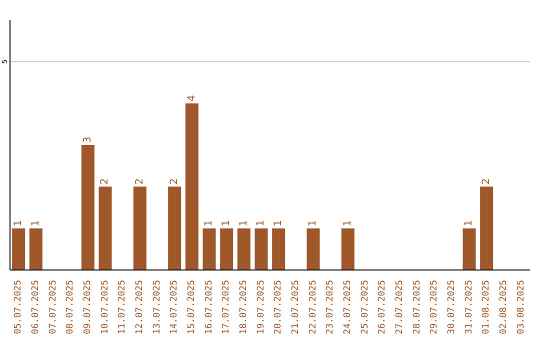 The image size is (540, 340). What do you see at coordinates (504, 307) in the screenshot?
I see `x-tick-label: 02.08.2025` at bounding box center [504, 307].